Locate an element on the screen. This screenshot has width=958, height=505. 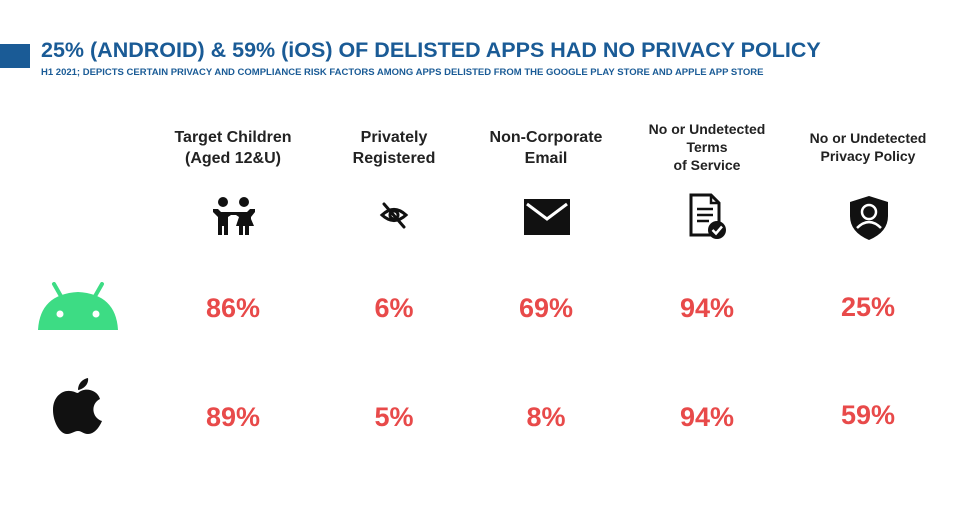
accent-bar is located at coordinates (15, 56).